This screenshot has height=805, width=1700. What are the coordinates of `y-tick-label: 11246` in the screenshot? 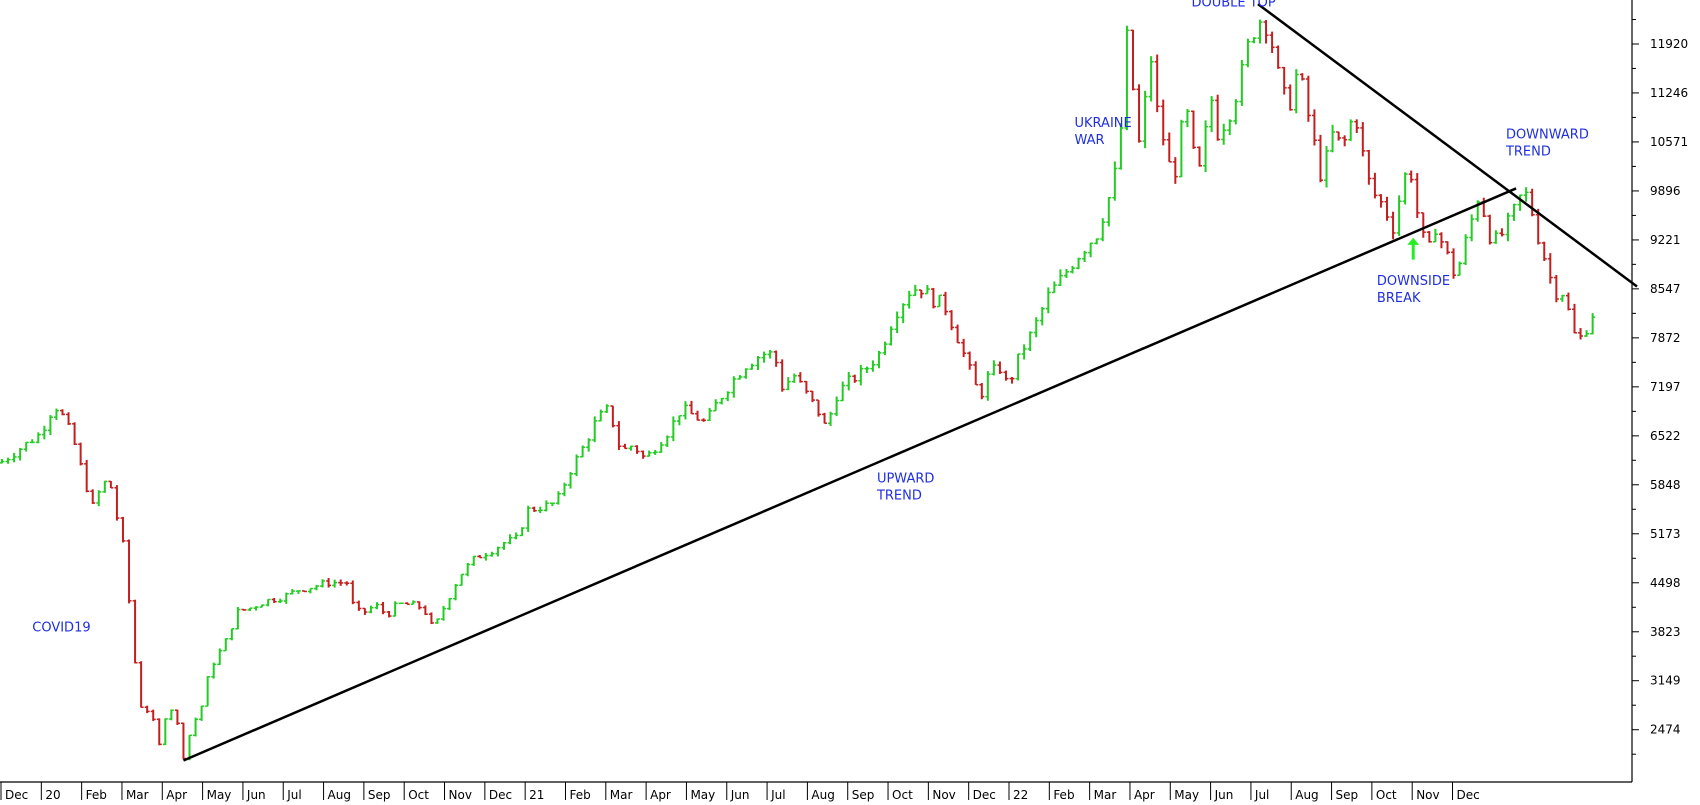 It's located at (1669, 93).